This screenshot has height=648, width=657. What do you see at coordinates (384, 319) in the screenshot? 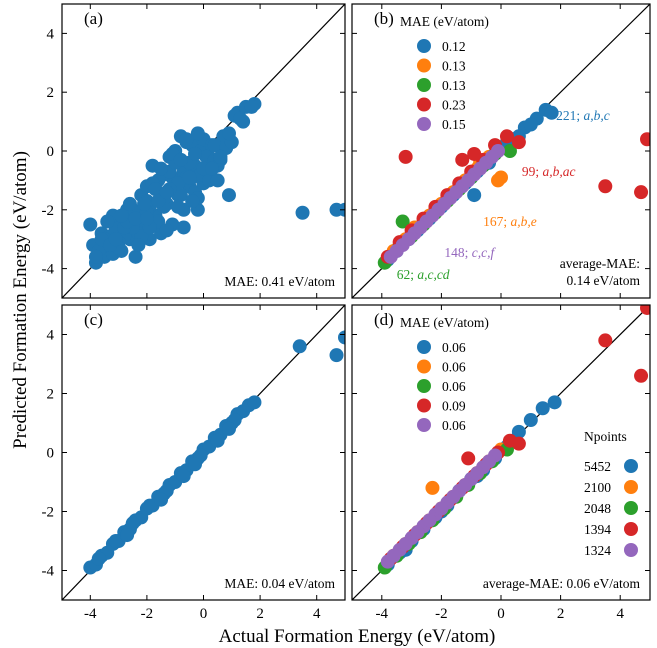
I see `panel-label: (d)` at bounding box center [384, 319].